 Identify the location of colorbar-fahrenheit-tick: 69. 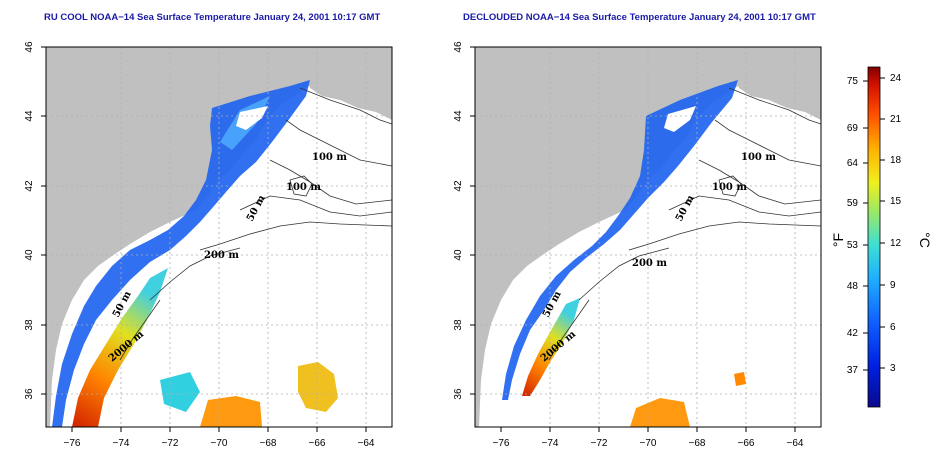
(853, 128).